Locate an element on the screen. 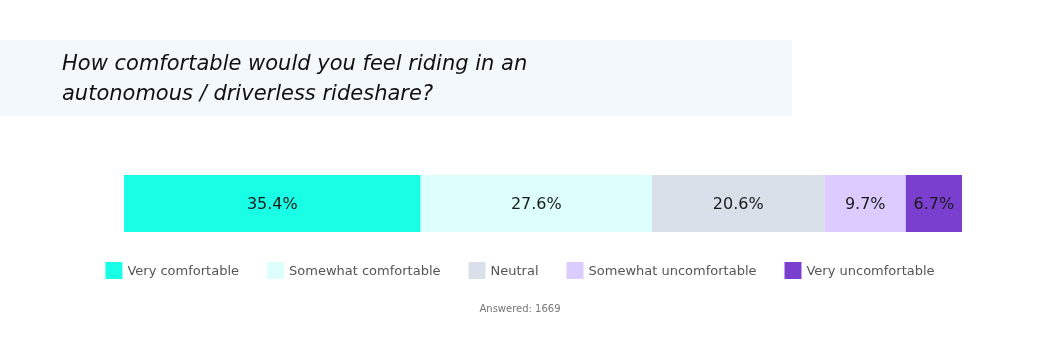  data-label: 35.4% is located at coordinates (272, 203).